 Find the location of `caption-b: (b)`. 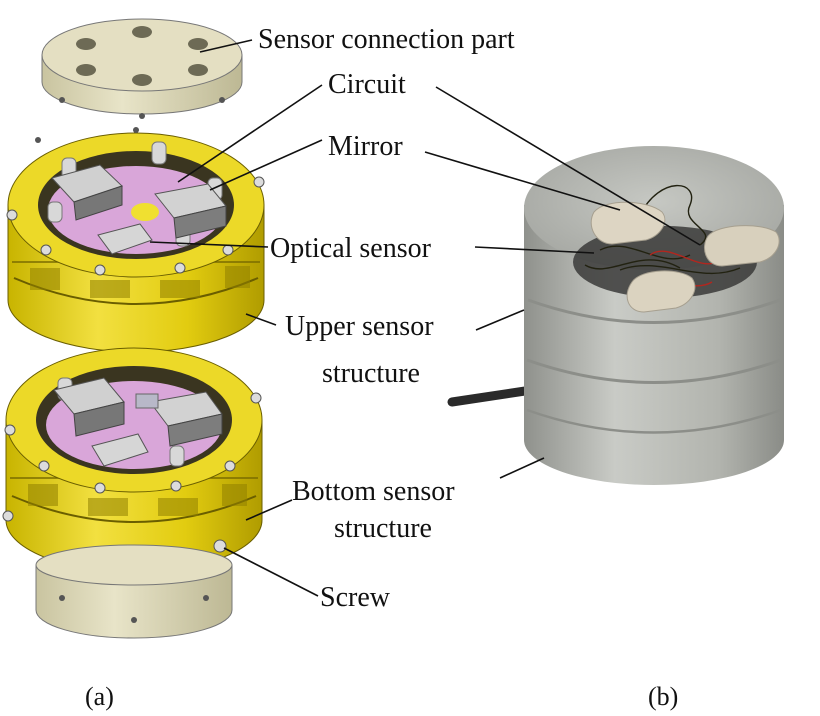

caption-b: (b) is located at coordinates (663, 696).